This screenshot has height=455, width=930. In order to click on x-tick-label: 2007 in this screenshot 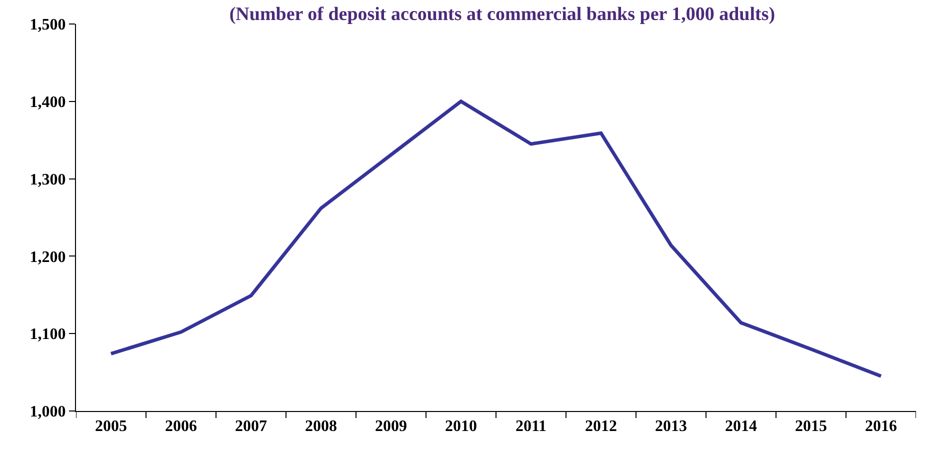, I will do `click(251, 427)`.